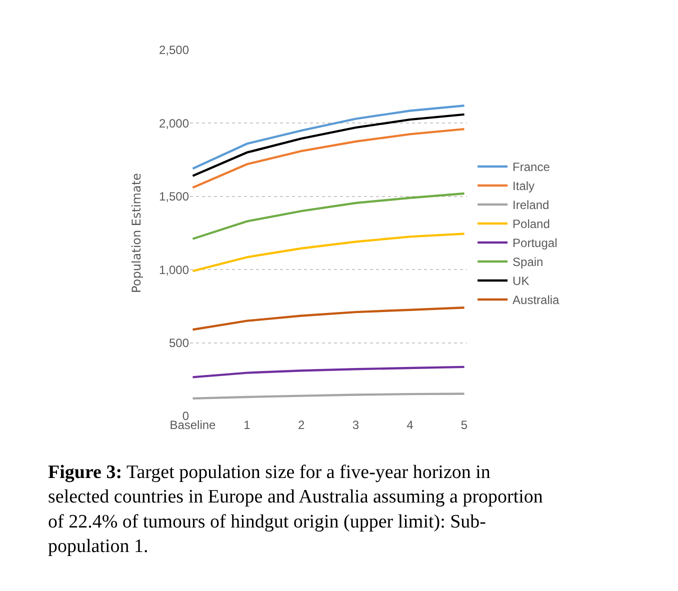  What do you see at coordinates (521, 281) in the screenshot?
I see `legend-label: UK` at bounding box center [521, 281].